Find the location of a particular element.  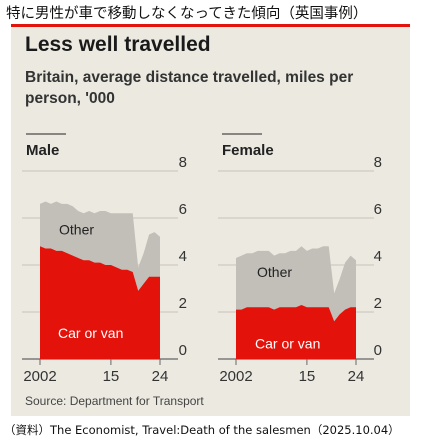

panel-name: Female is located at coordinates (248, 150).